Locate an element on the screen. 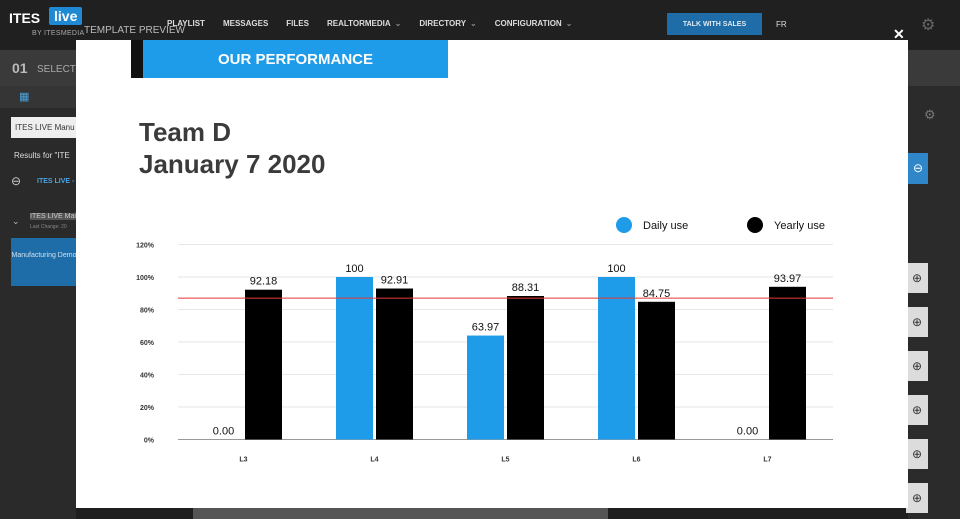 This screenshot has height=519, width=960. template-card: Manufacturing Demo is located at coordinates (44, 262).